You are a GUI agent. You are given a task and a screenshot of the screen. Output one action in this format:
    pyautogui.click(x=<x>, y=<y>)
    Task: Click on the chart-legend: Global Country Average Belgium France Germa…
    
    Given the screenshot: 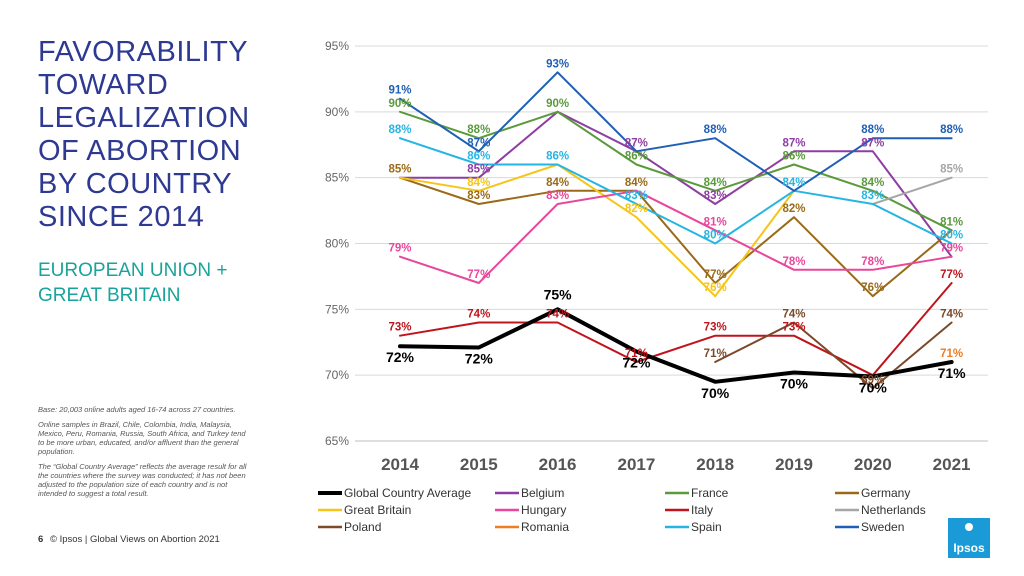 What is the action you would take?
    pyautogui.click(x=622, y=510)
    